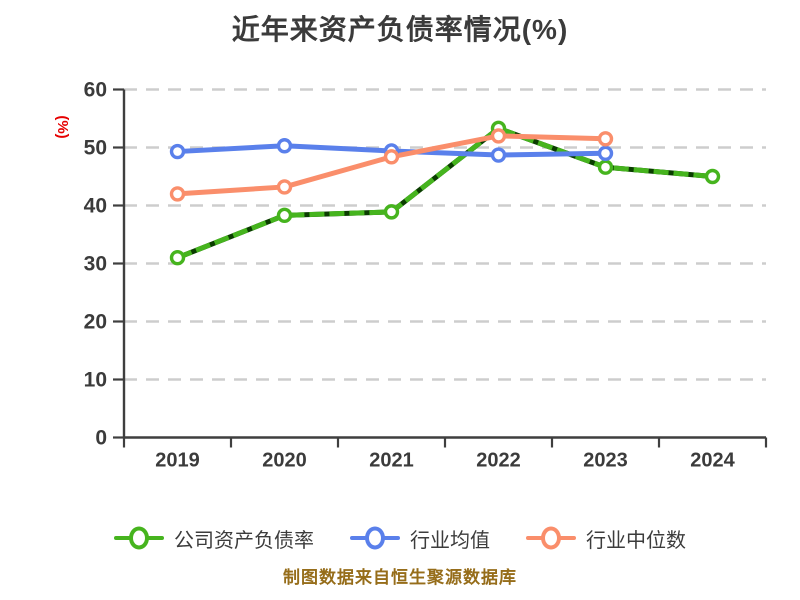 This screenshot has height=600, width=800. I want to click on x-tick-label: 2022, so click(498, 461).